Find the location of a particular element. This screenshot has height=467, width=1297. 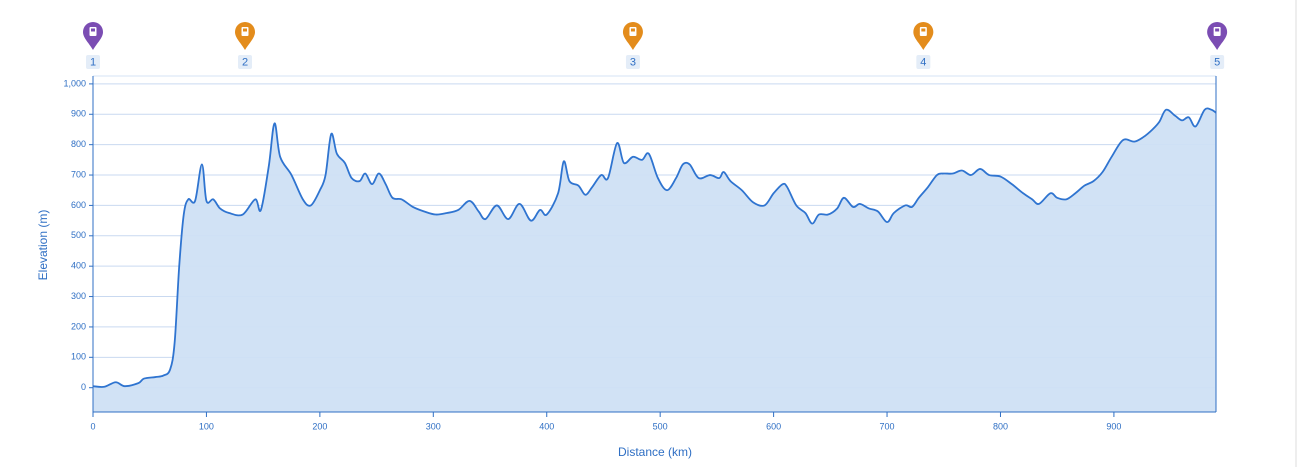

waypoint-label: 3 is located at coordinates (633, 62).